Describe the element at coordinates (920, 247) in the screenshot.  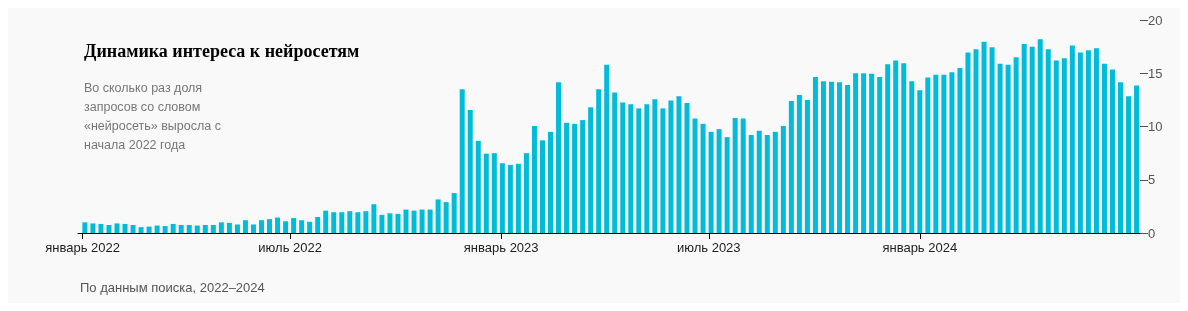
I see `x-tick-label: январь 2024` at that location.